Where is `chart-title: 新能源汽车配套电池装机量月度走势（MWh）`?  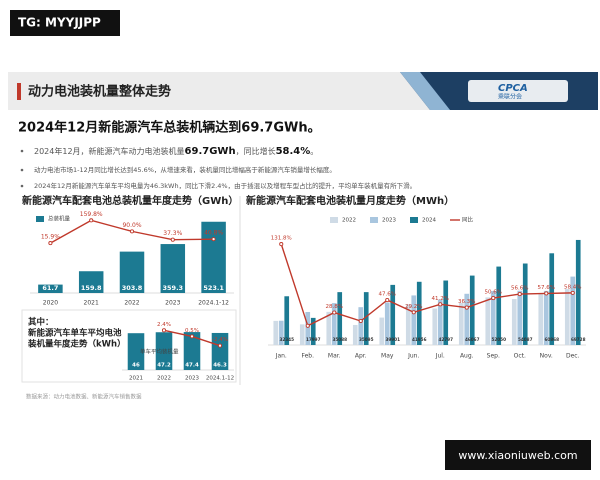 chart-title: 新能源汽车配套电池装机量月度走势（MWh） is located at coordinates (350, 200).